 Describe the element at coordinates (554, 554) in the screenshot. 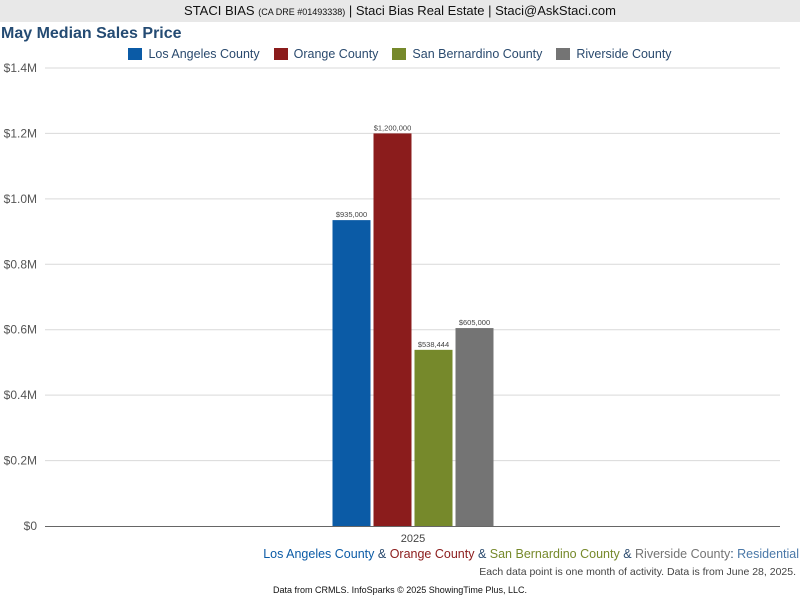

I see `series-description-part: San Bernardino County` at that location.